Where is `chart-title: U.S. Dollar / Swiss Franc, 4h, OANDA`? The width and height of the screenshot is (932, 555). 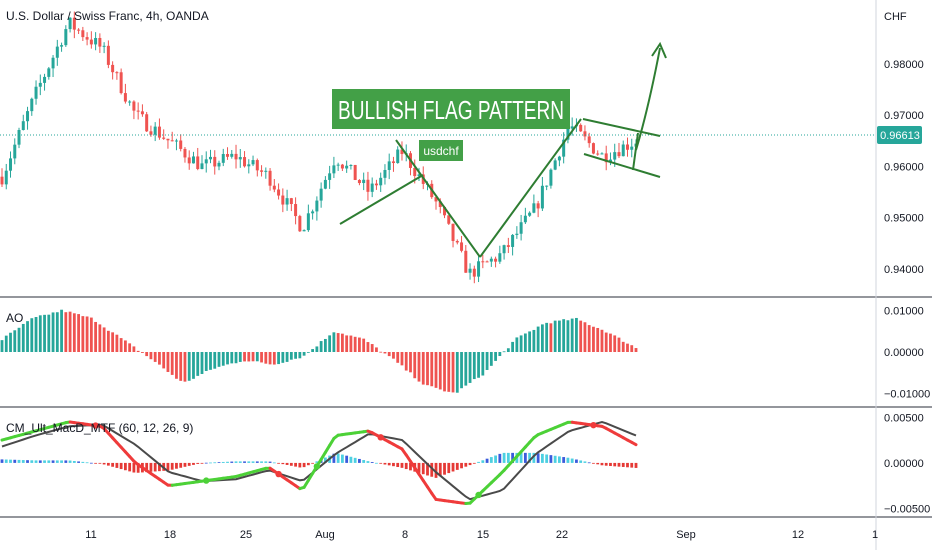
chart-title: U.S. Dollar / Swiss Franc, 4h, OANDA is located at coordinates (107, 16).